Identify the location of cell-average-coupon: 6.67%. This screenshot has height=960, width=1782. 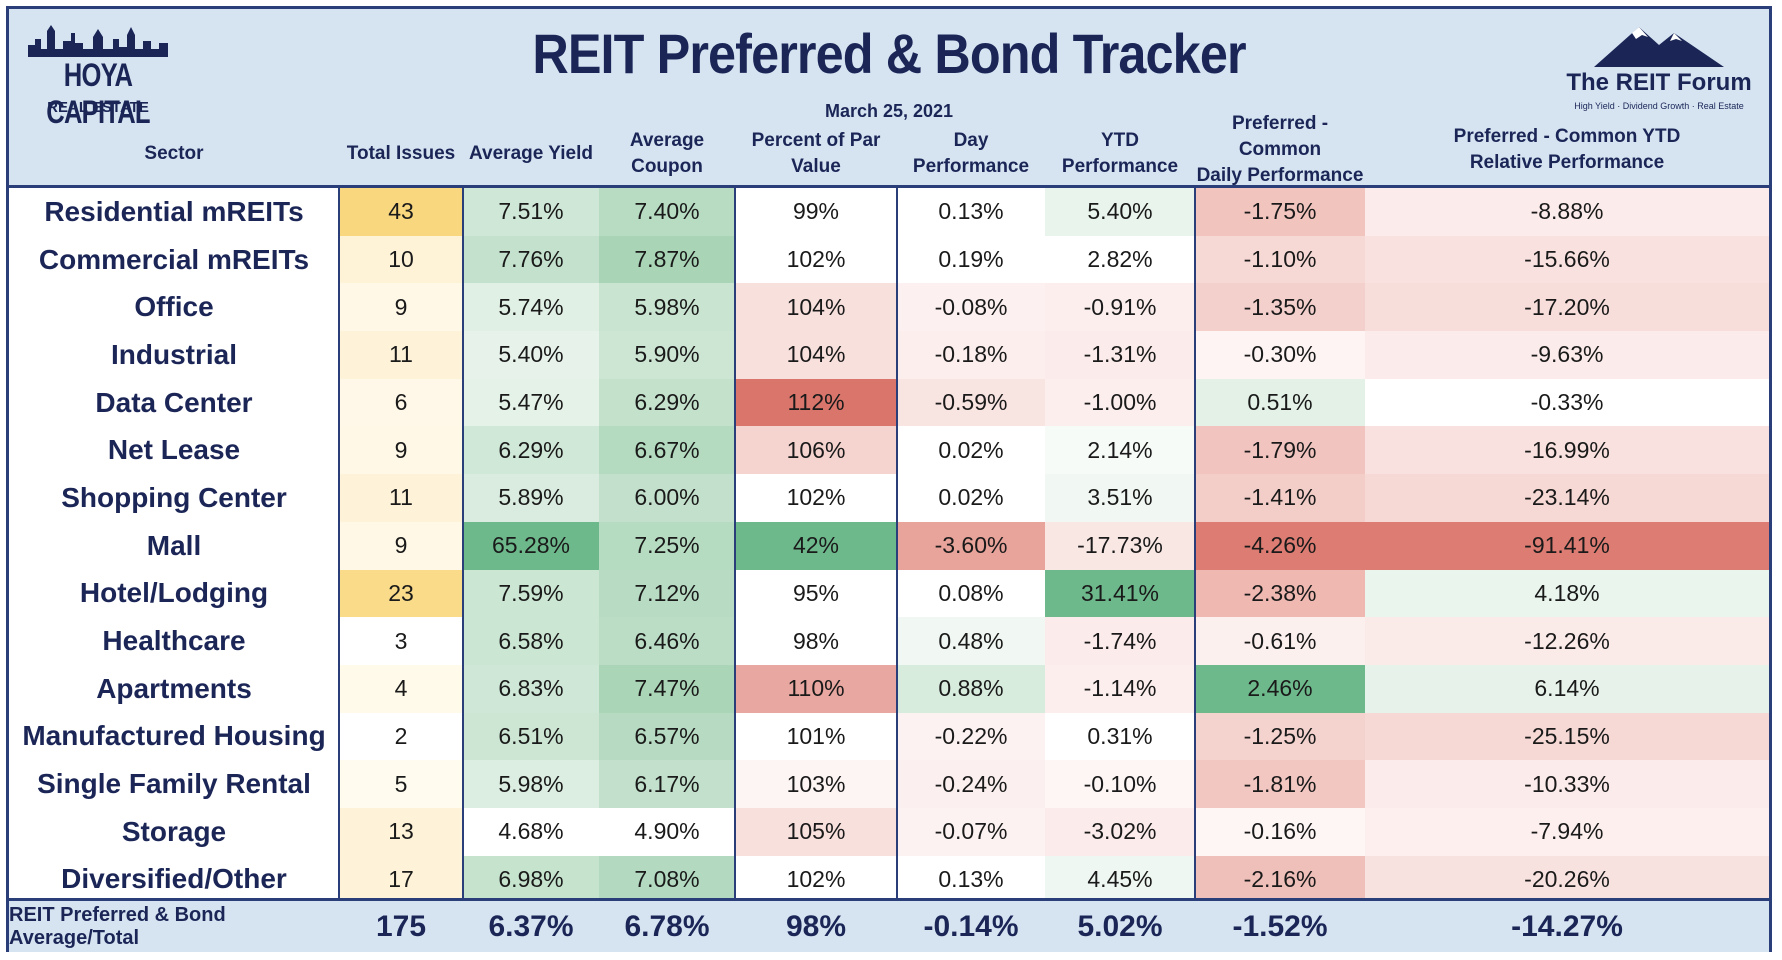
(667, 450).